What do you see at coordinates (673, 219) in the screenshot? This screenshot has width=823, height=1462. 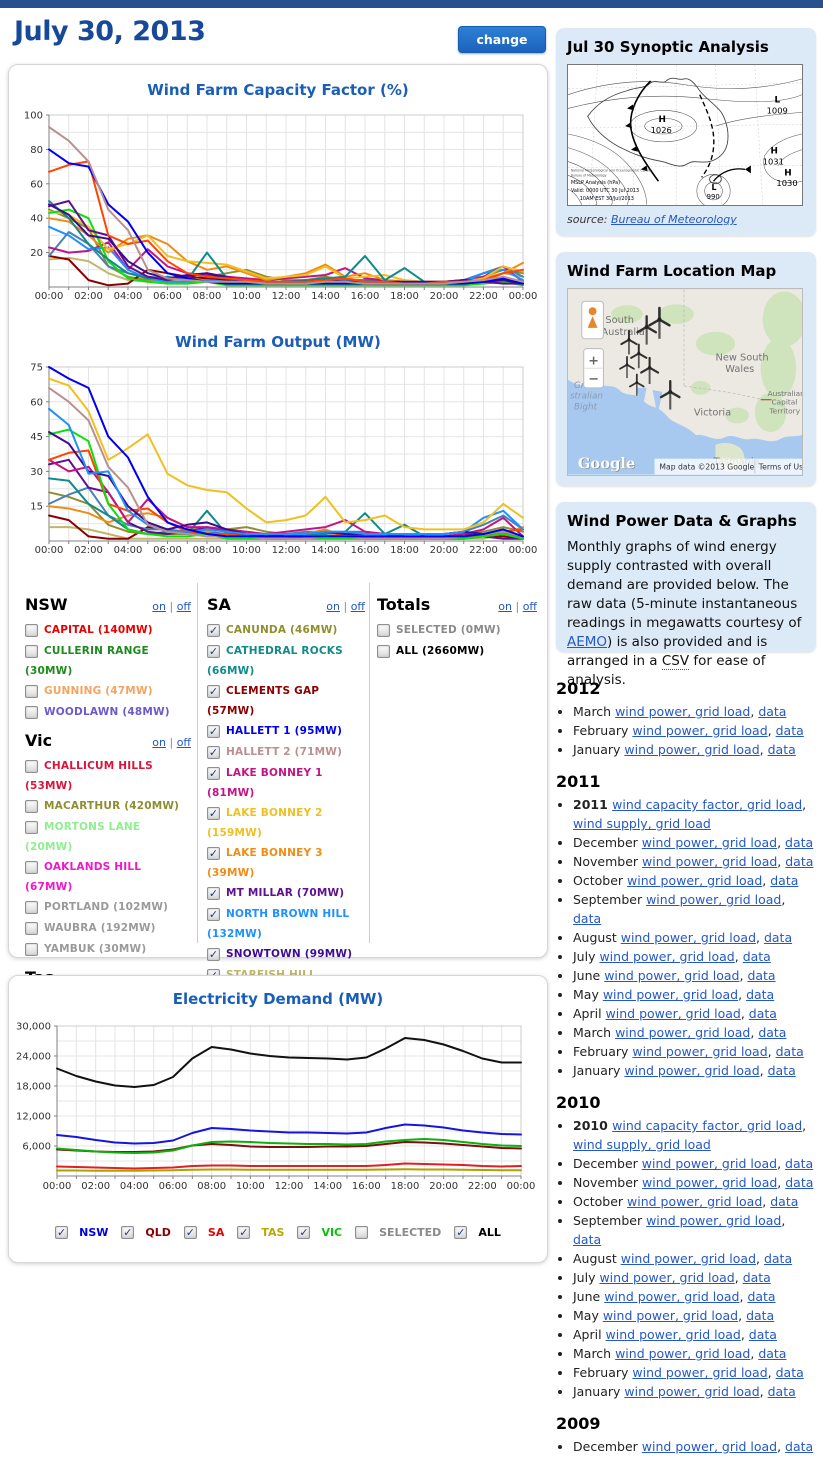 I see `bom-link: Bureau of Meteorology` at bounding box center [673, 219].